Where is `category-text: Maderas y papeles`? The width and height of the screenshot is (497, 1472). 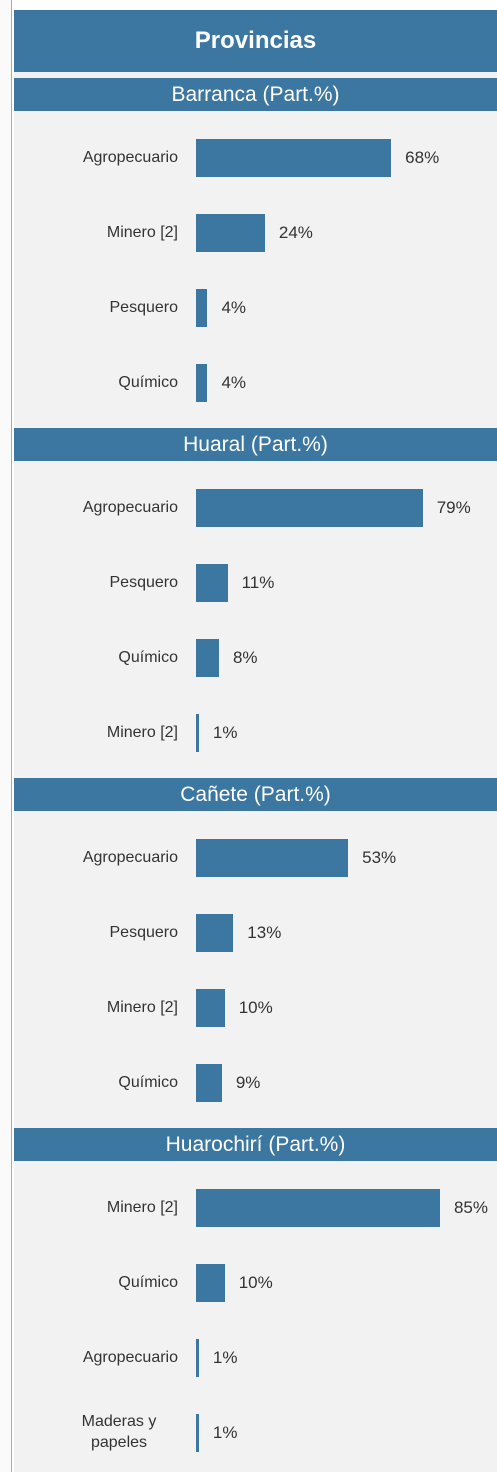
category-text: Maderas y papeles is located at coordinates (119, 1432).